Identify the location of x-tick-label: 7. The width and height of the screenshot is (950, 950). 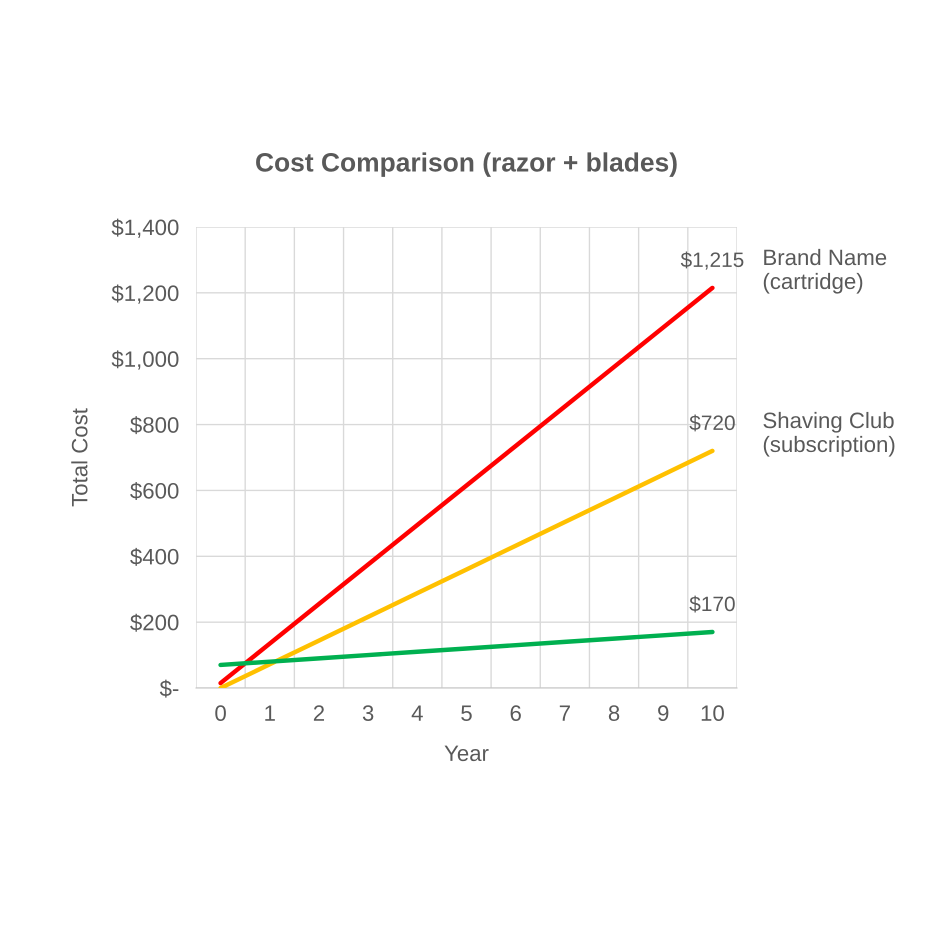
(565, 713).